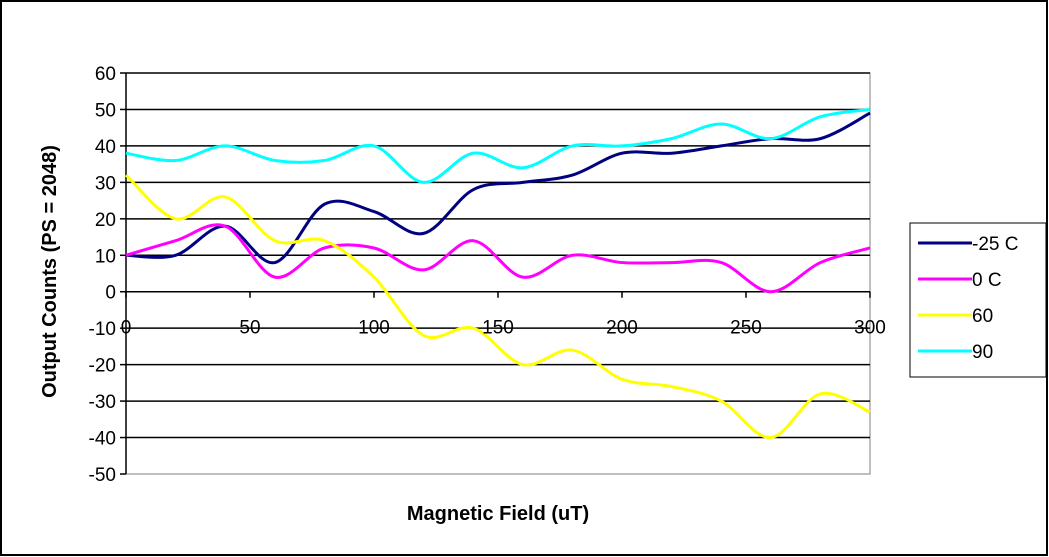 The image size is (1049, 557). Describe the element at coordinates (498, 328) in the screenshot. I see `x-tick-label: 150` at that location.